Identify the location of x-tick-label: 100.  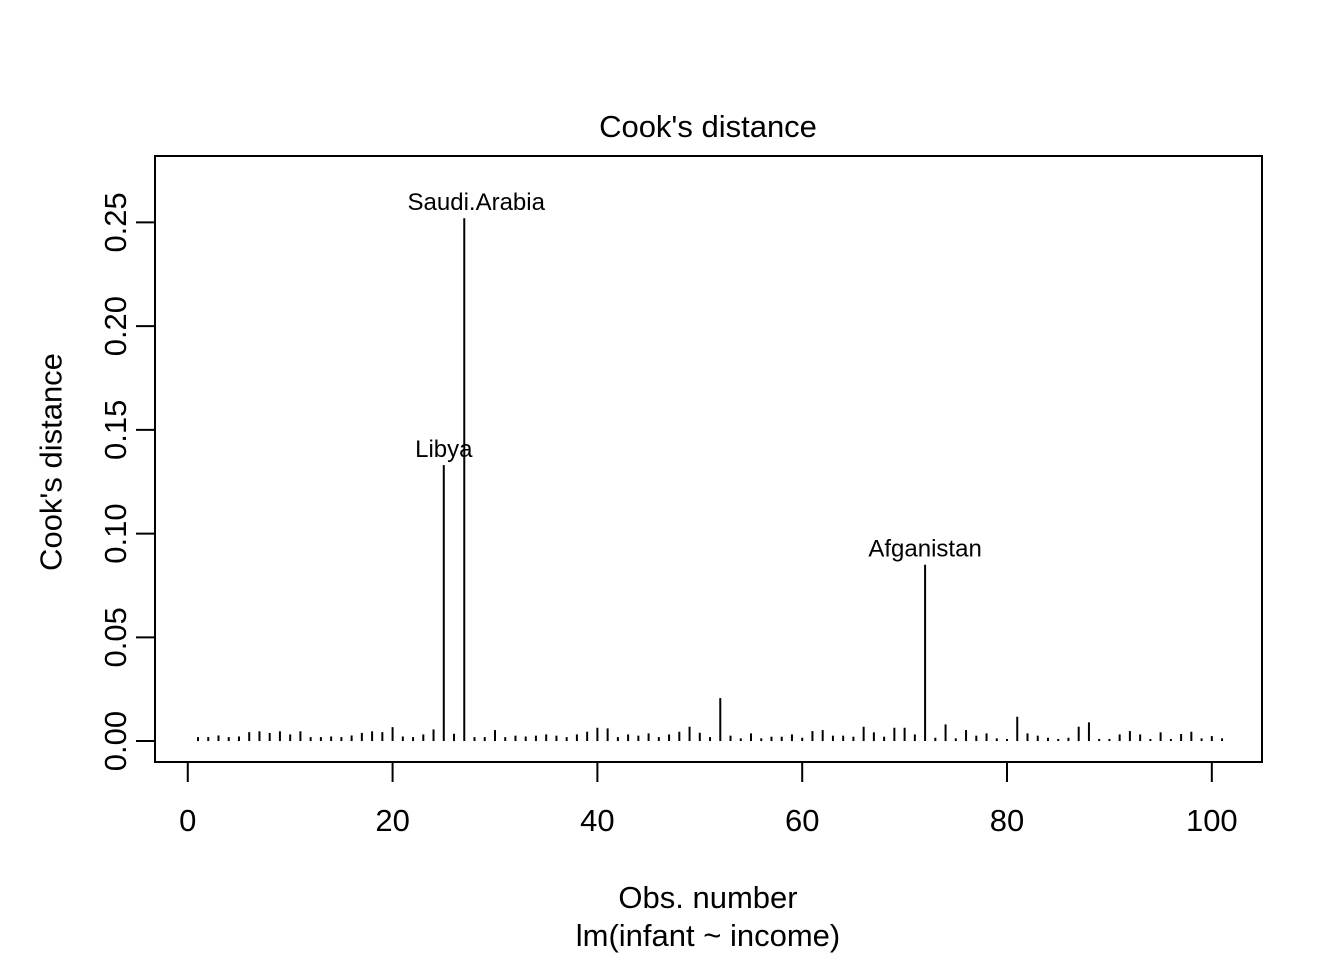
(1212, 820).